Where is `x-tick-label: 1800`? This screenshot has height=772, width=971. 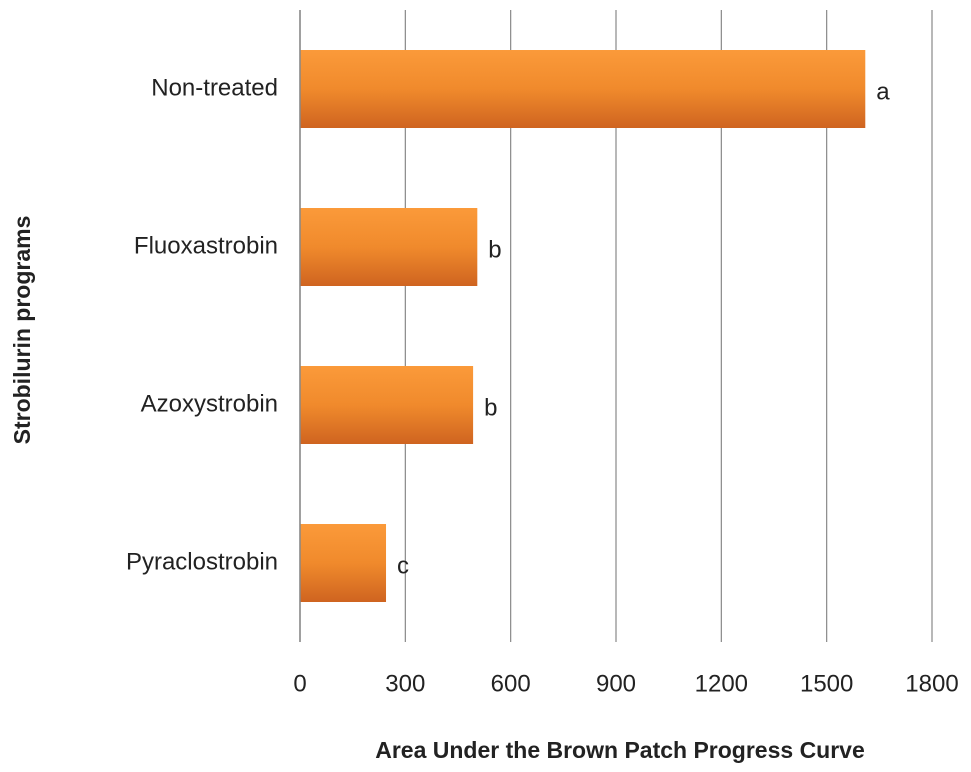 x-tick-label: 1800 is located at coordinates (931, 683).